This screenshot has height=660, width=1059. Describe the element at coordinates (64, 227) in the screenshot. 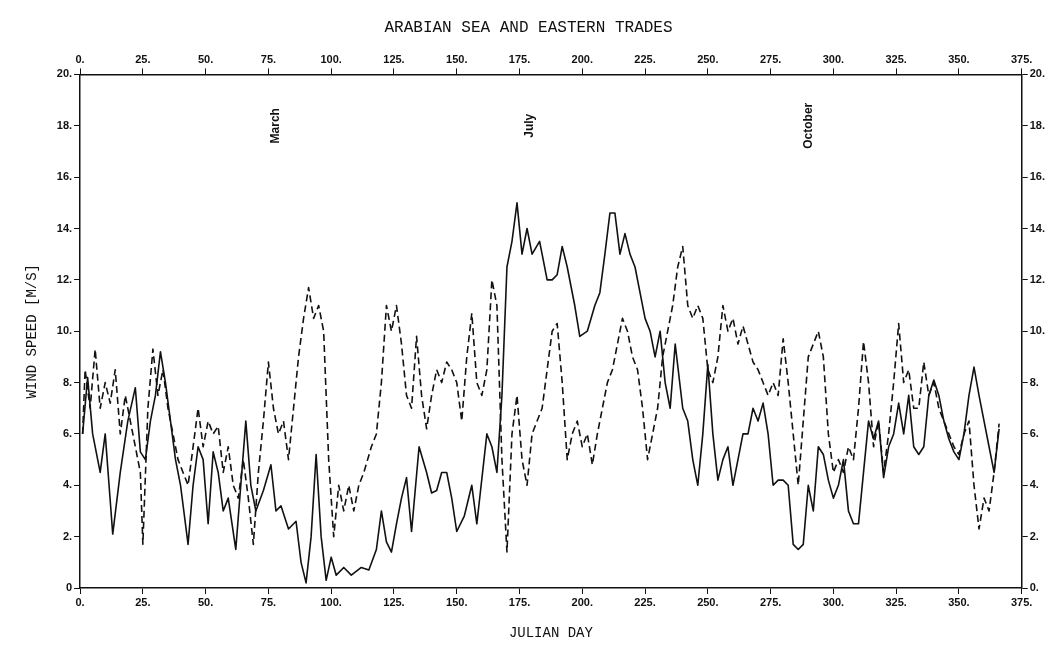

I see `y-tick-label: 14.` at that location.